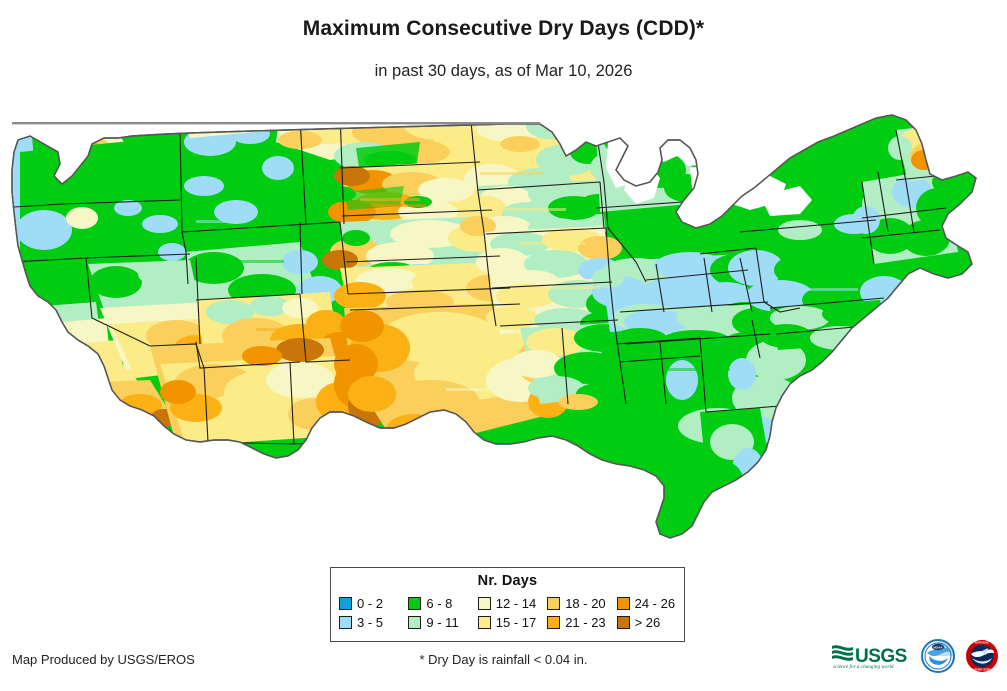  I want to click on svg-text: WEATHER SERVICE, so click(982, 670).